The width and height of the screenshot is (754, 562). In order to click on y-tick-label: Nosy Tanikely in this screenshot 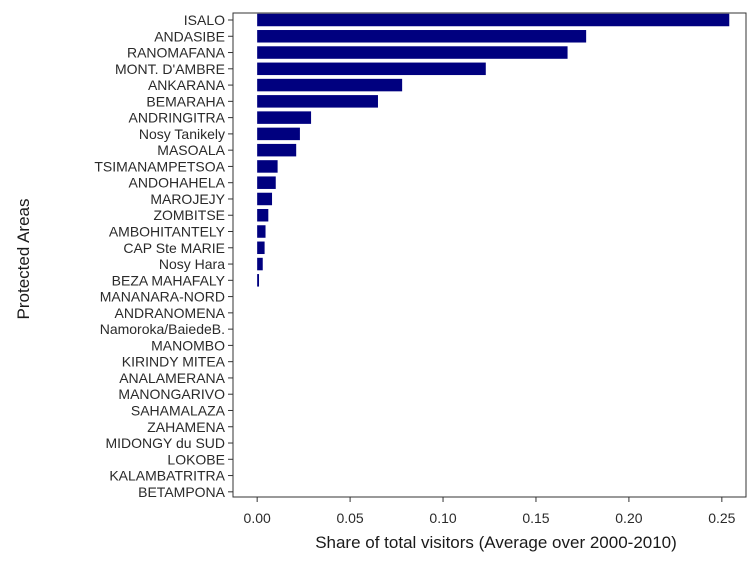, I will do `click(182, 134)`.